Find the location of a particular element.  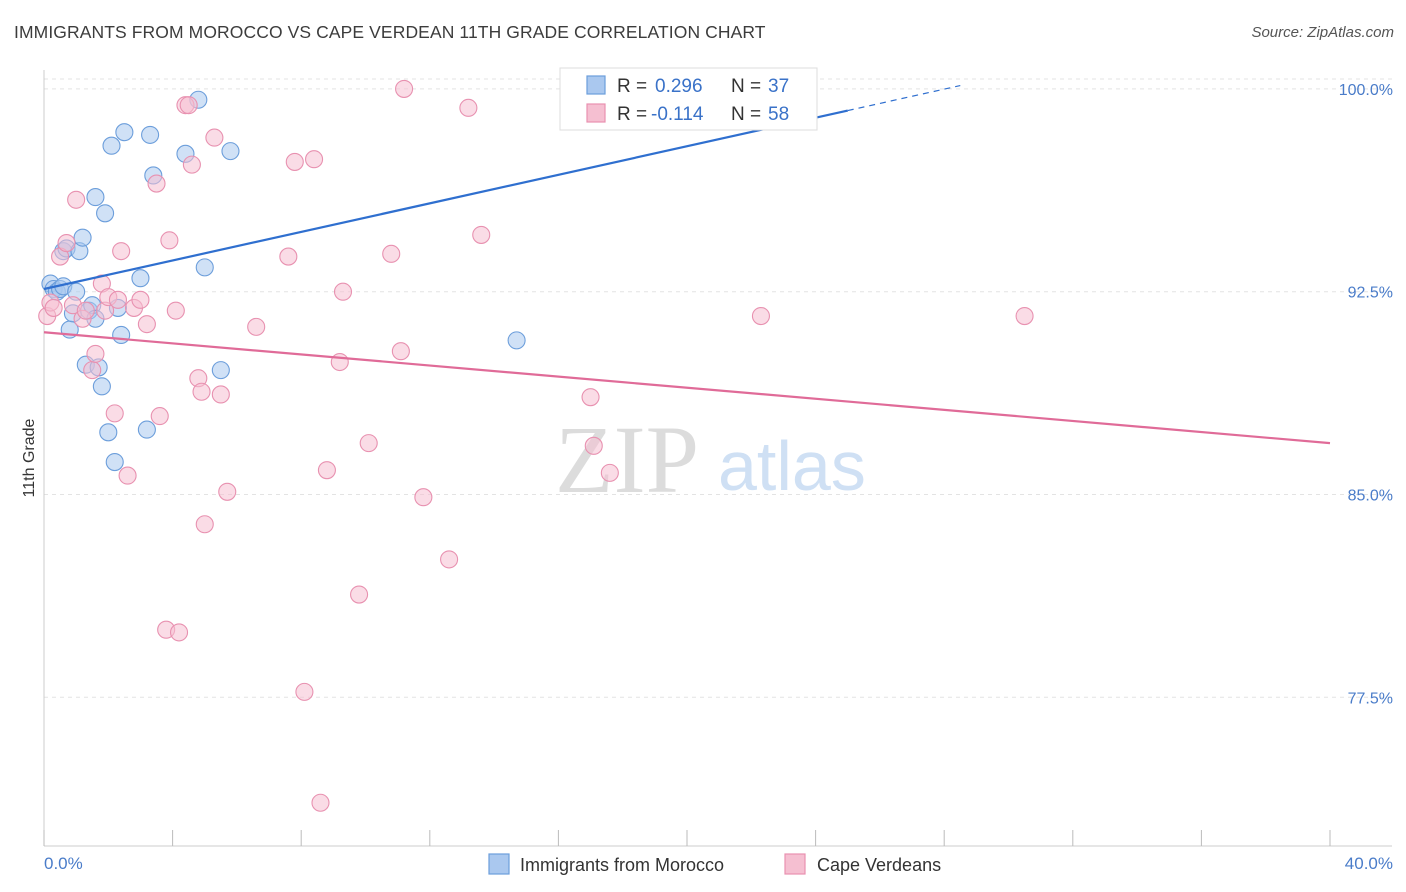

y-tick-label-3: 77.5% is located at coordinates (1370, 698).